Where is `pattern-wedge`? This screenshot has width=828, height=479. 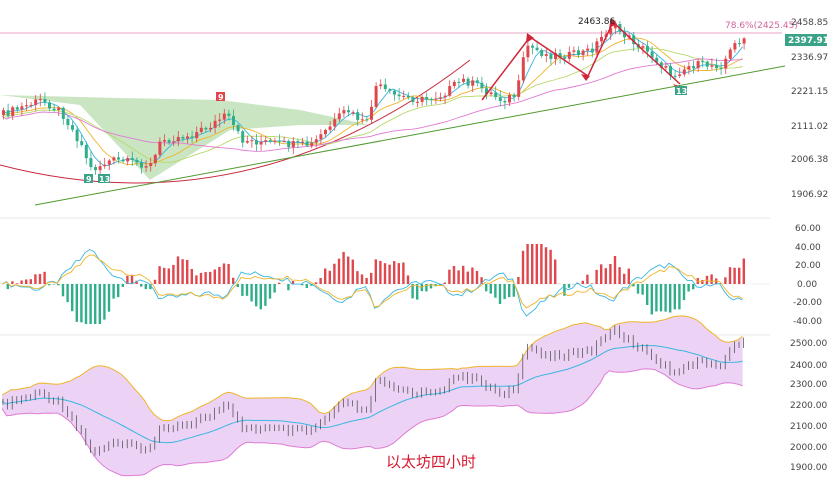 pattern-wedge is located at coordinates (185, 137).